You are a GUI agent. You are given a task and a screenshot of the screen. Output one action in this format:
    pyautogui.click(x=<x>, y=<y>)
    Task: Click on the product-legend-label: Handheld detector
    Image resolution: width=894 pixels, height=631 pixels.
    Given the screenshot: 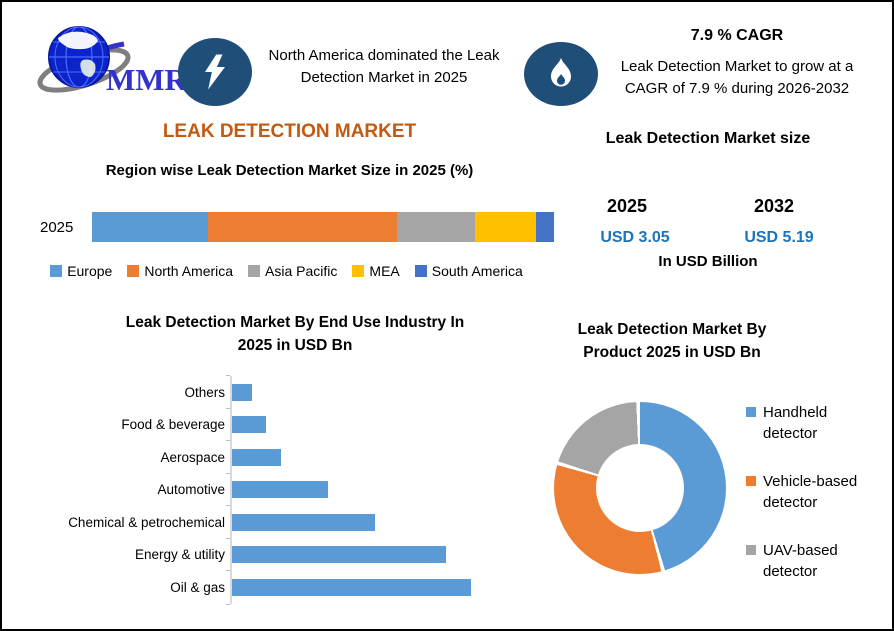 What is the action you would take?
    pyautogui.click(x=795, y=423)
    